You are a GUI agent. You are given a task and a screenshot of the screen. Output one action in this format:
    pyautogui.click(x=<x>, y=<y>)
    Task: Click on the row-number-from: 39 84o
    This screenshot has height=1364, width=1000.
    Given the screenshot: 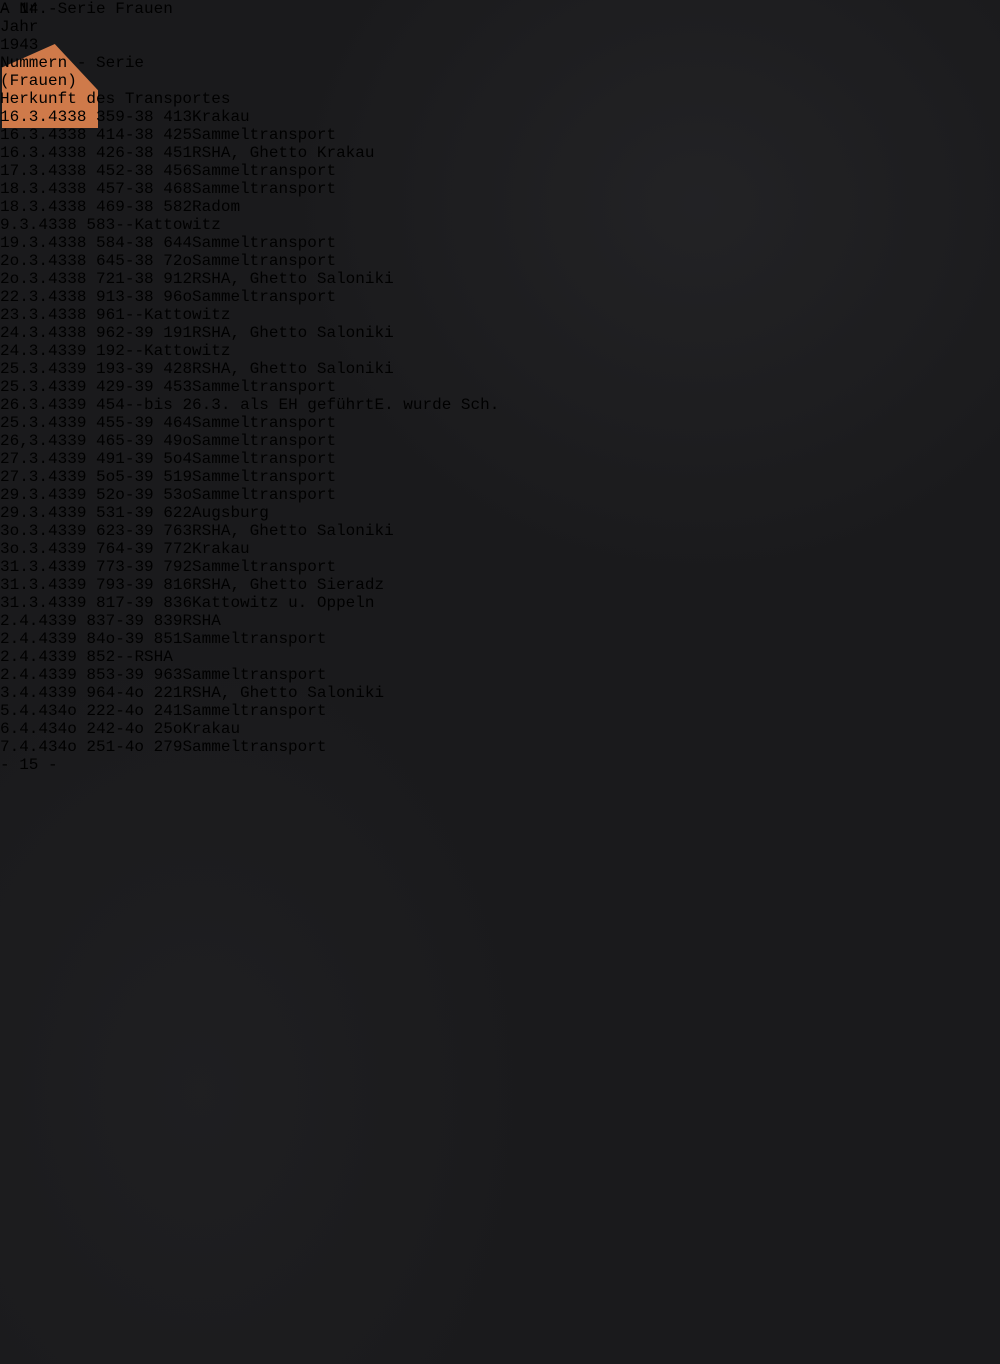 What is the action you would take?
    pyautogui.click(x=86, y=639)
    